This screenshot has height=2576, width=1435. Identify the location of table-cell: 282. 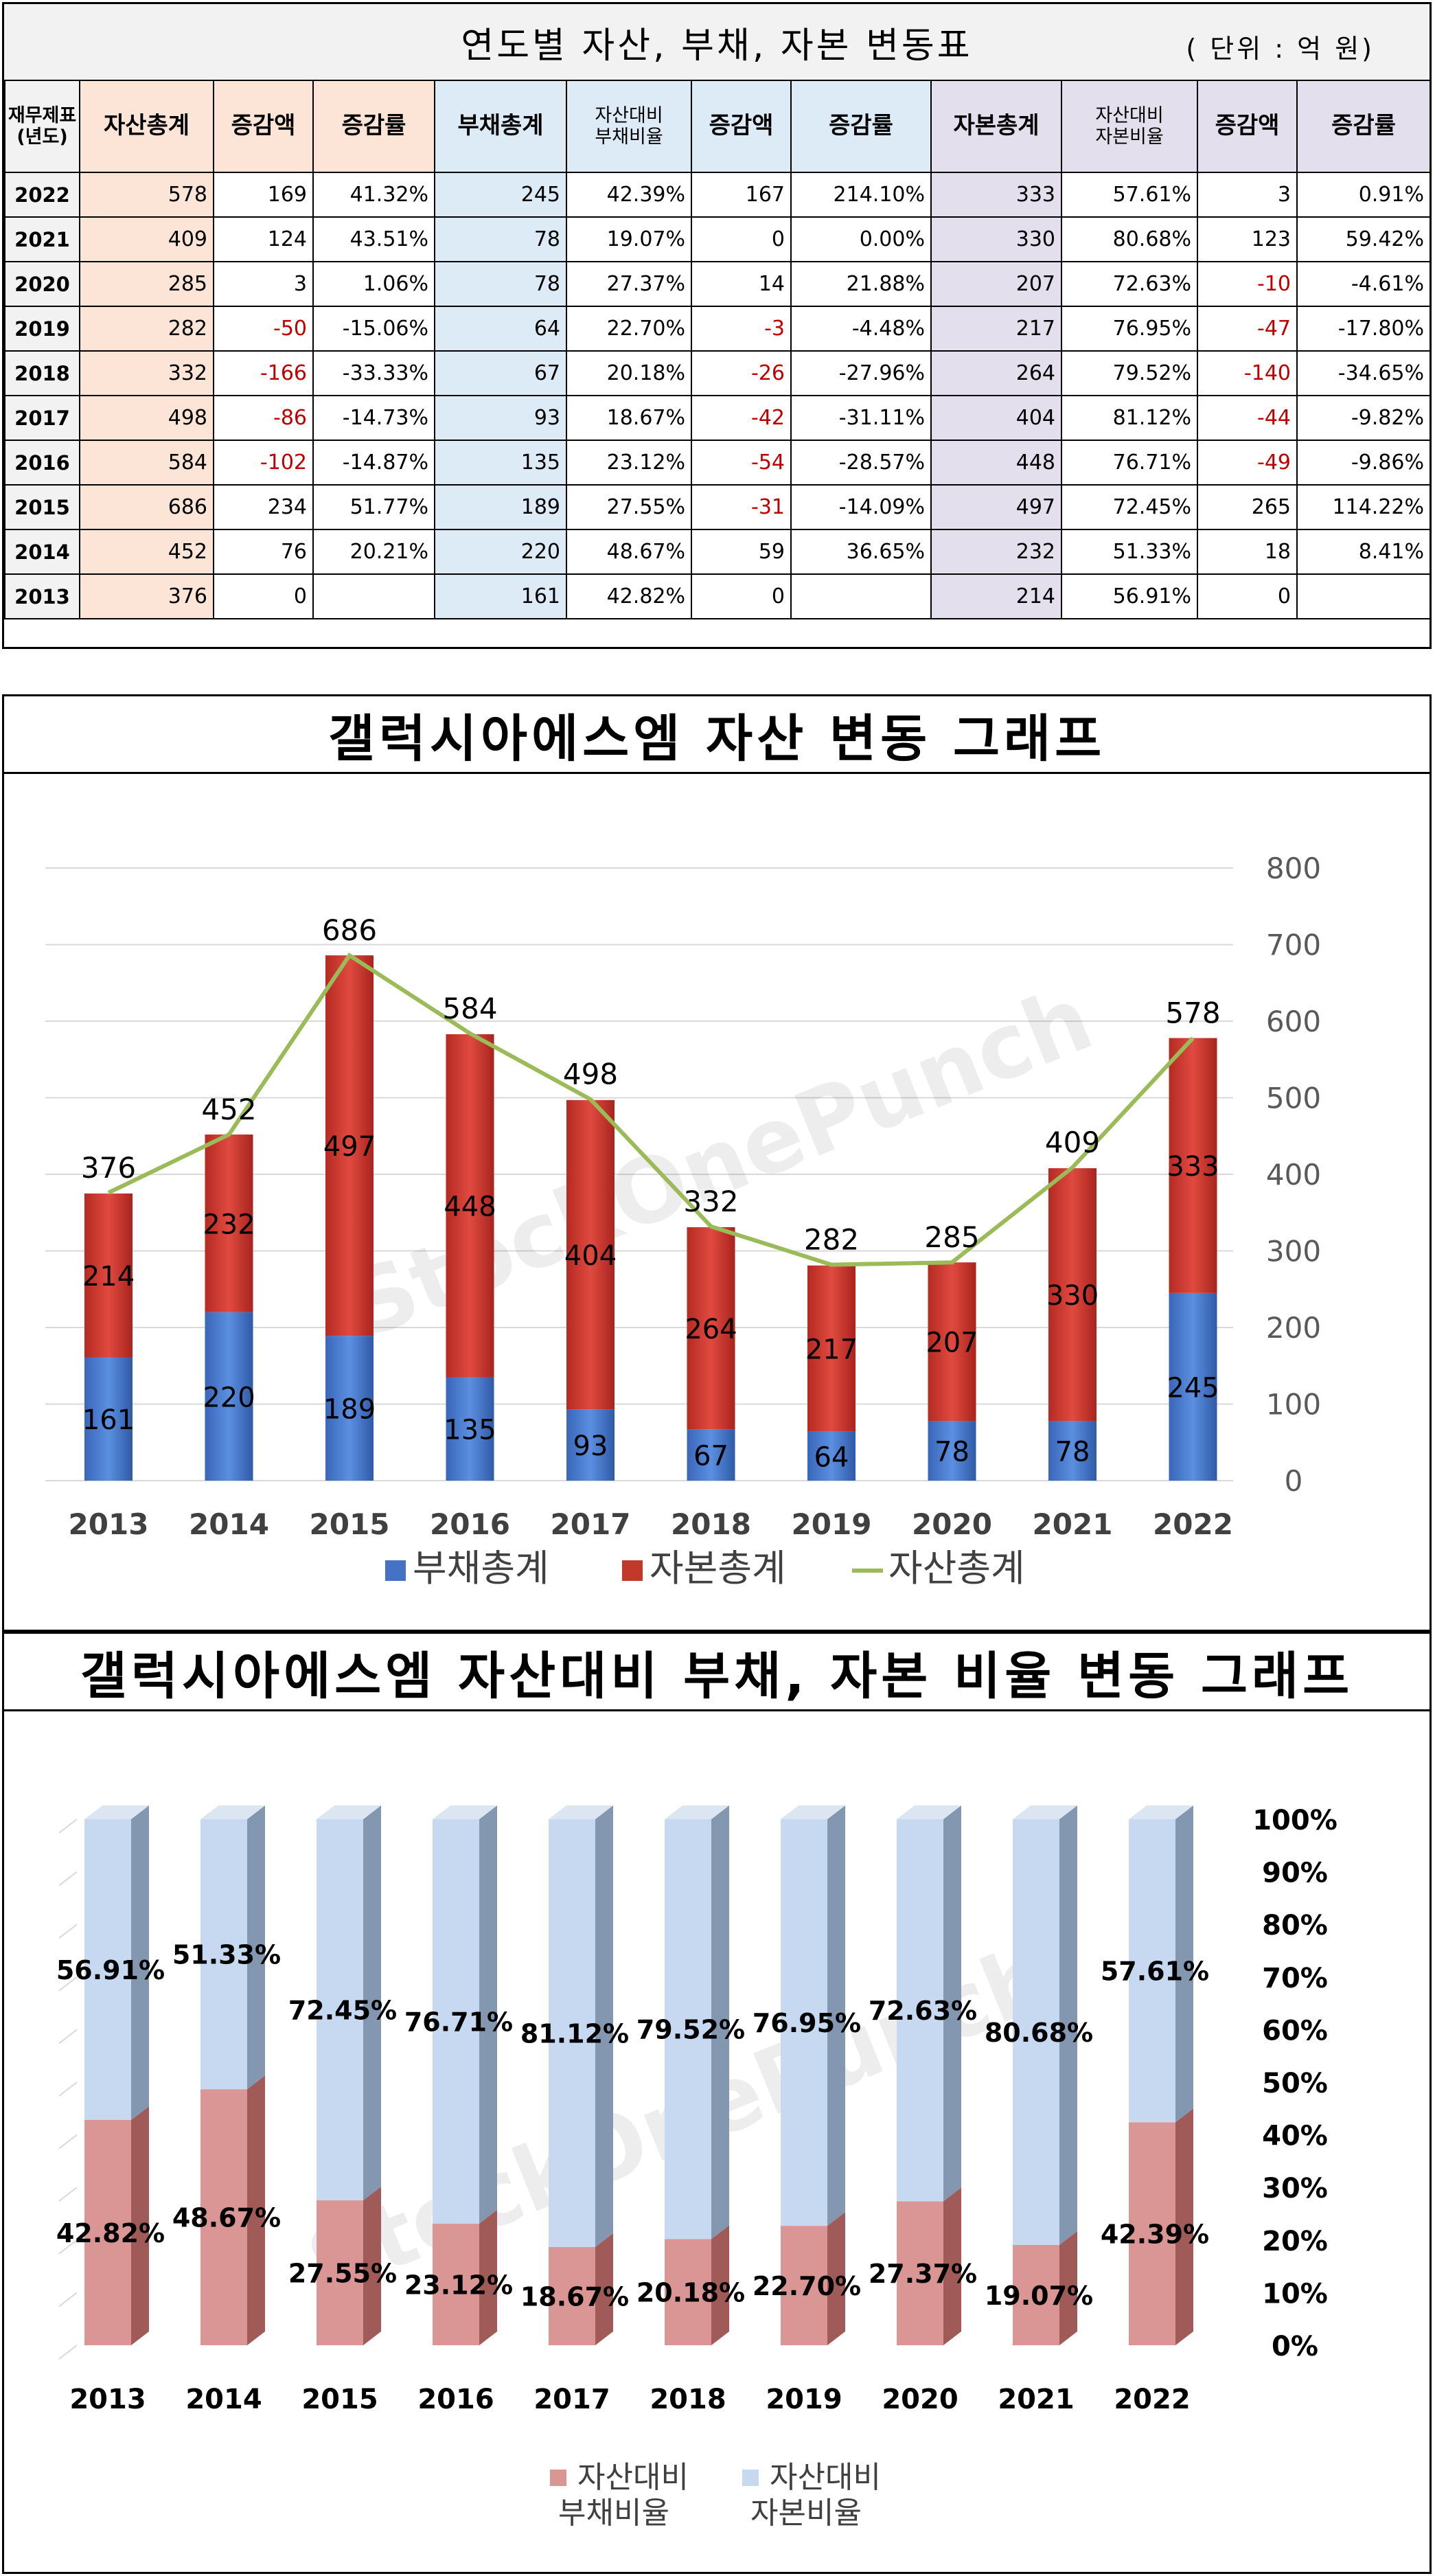
(146, 329).